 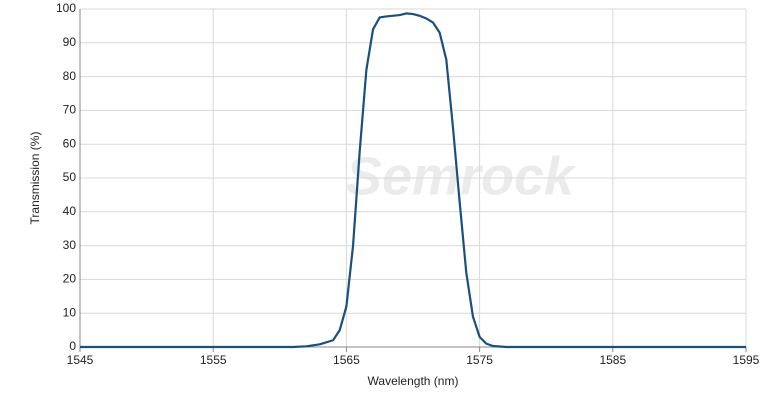 I want to click on y-tick-label: 20, so click(x=70, y=279).